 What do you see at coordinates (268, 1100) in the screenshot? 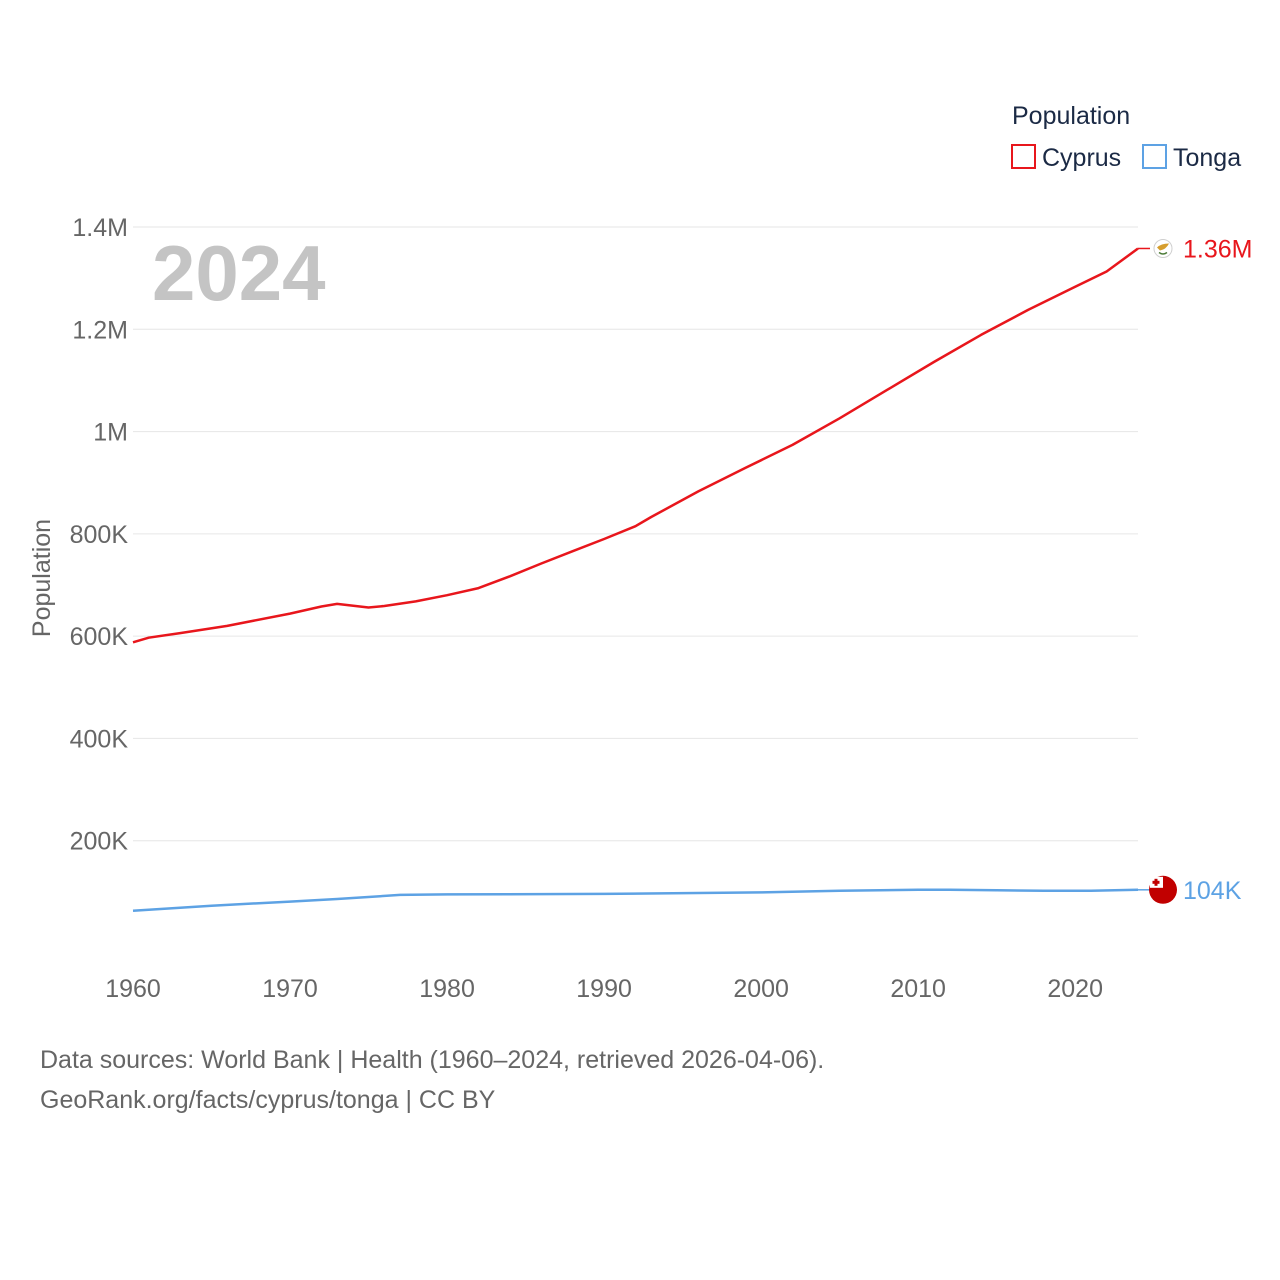
I see `attribution-text: GeoRank.org/facts/cyprus/tonga | CC BY` at bounding box center [268, 1100].